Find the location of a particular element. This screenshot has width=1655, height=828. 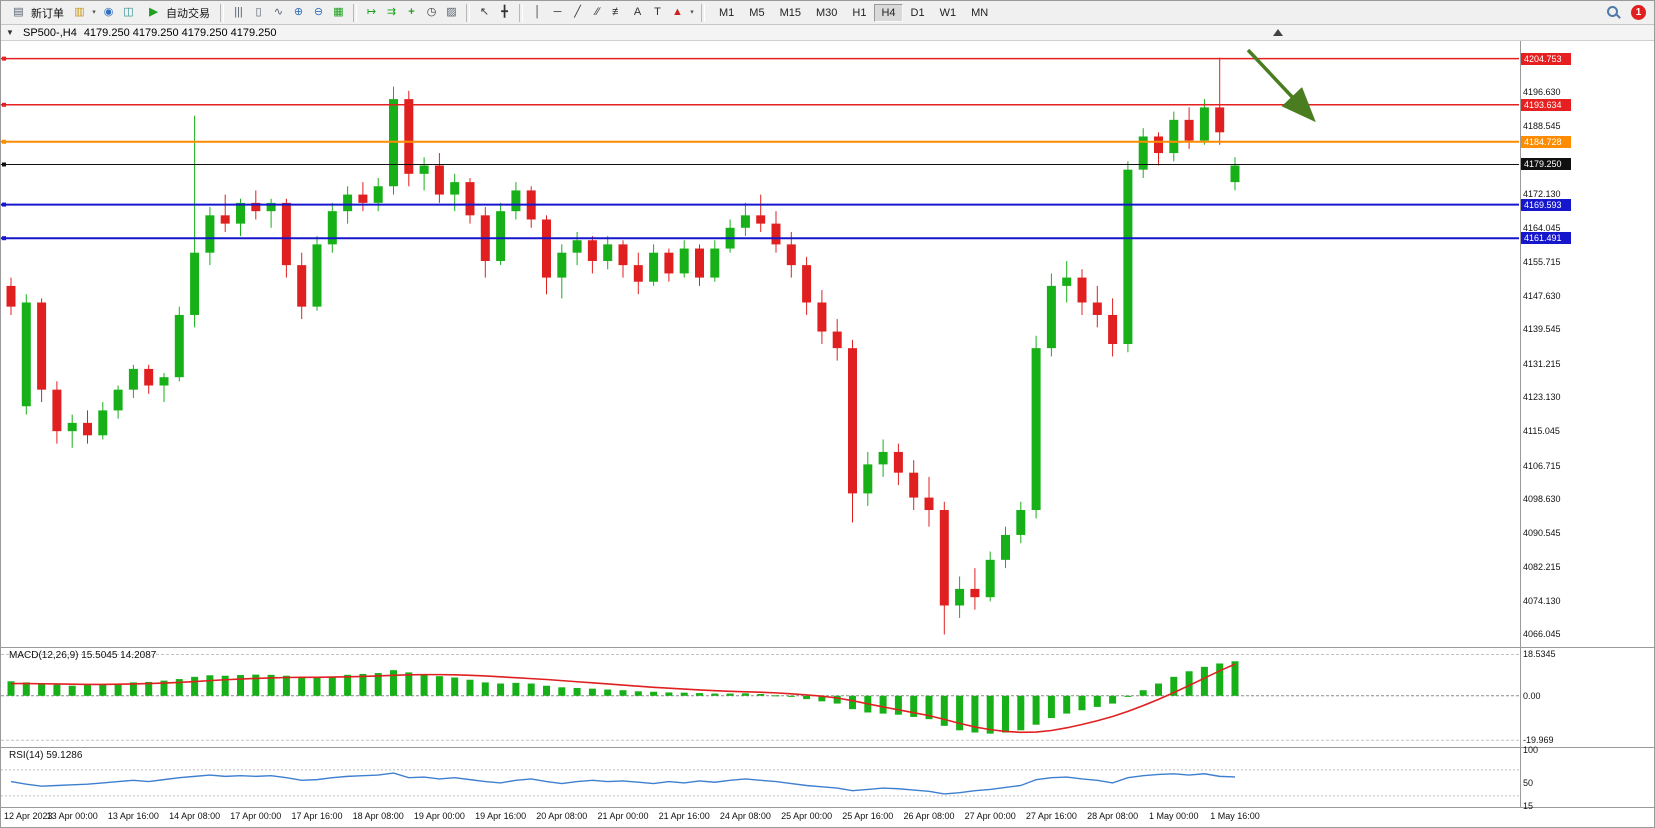

search-icon is located at coordinates (1613, 12).